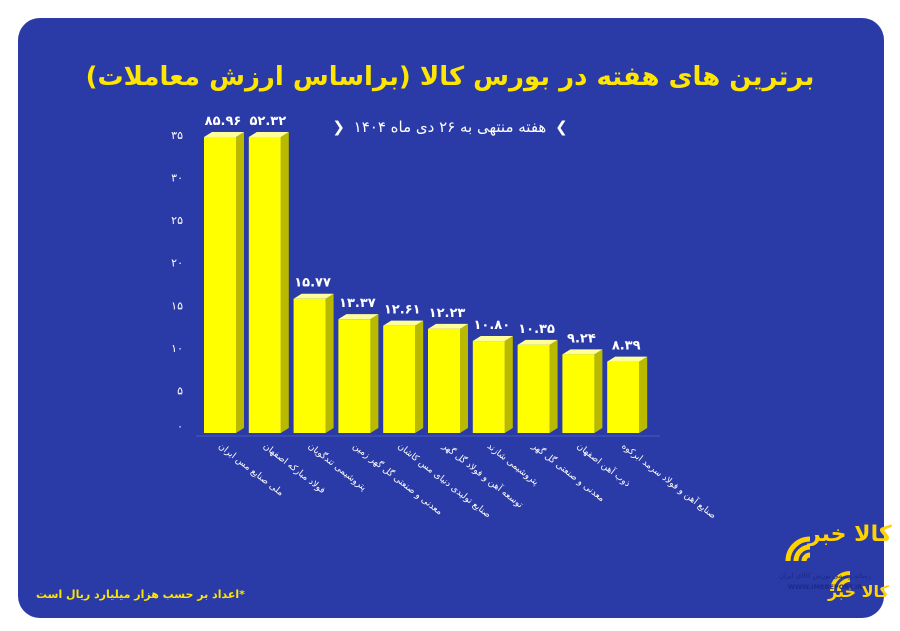  What do you see at coordinates (177, 220) in the screenshot?
I see `y-tick-label: ۲۵` at bounding box center [177, 220].